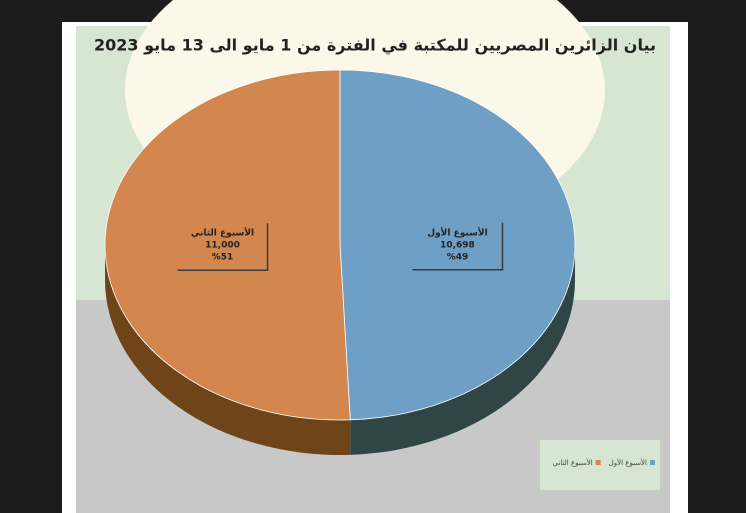 The height and width of the screenshot is (513, 746). I want to click on legend-label: الأسبوع الأول, so click(628, 462).